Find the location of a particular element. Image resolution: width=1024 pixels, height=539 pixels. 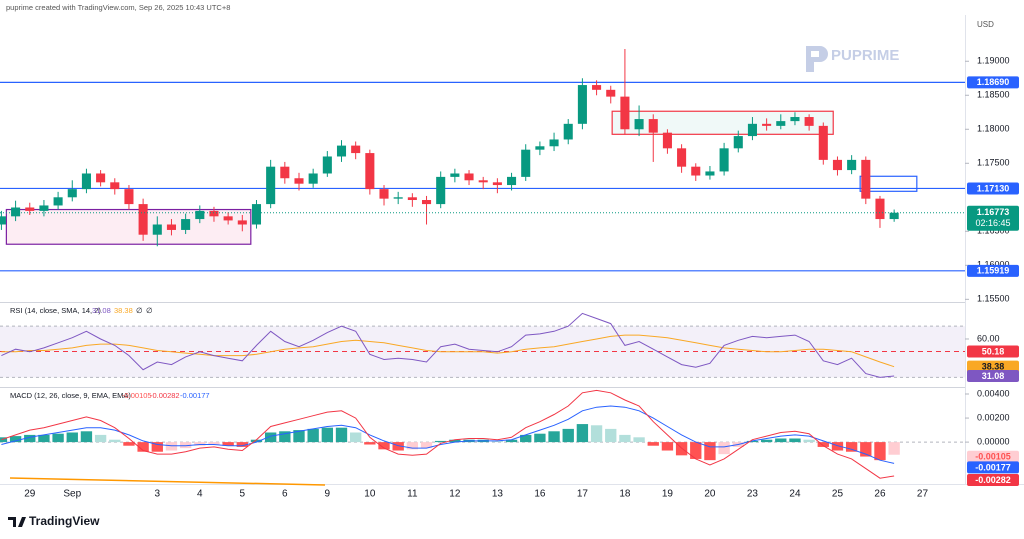

y-tick-label: 1.18000 is located at coordinates (993, 129).